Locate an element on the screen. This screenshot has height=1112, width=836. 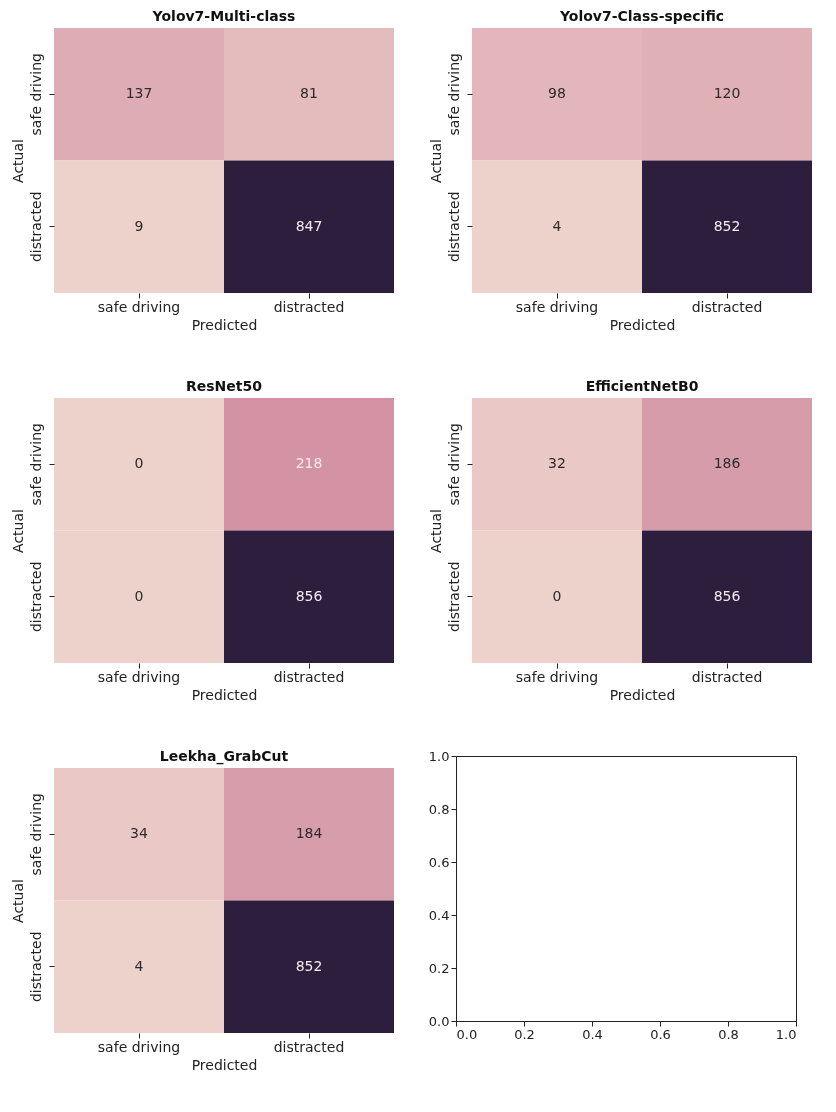
data-label: 186 is located at coordinates (727, 463).